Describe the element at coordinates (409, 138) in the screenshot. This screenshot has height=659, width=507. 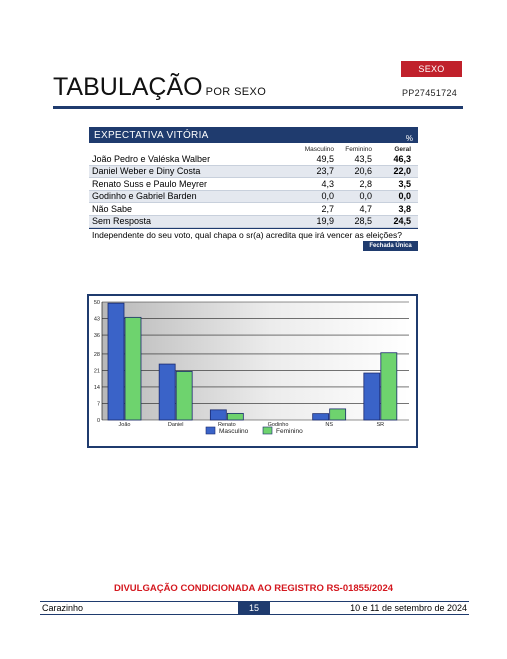
I see `percent-label: %` at that location.